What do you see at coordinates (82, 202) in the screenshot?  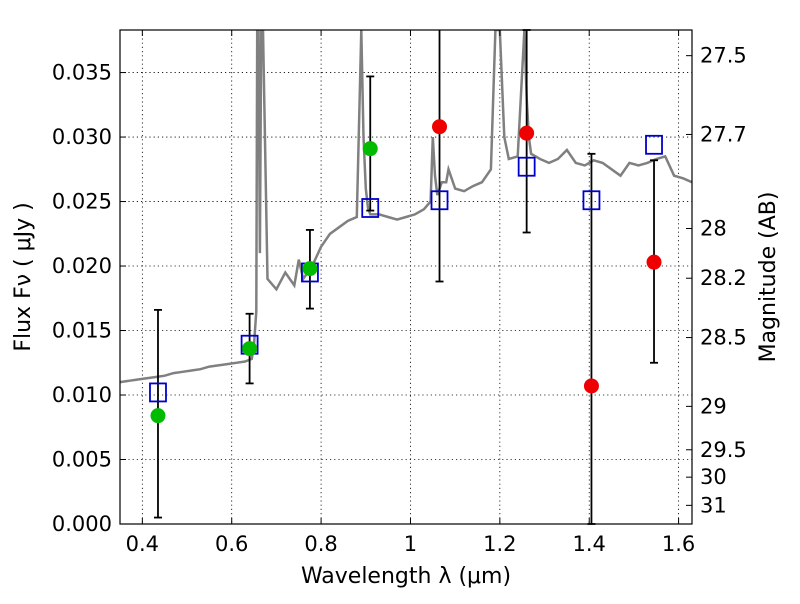 I see `y-tick-label: 0.025` at bounding box center [82, 202].